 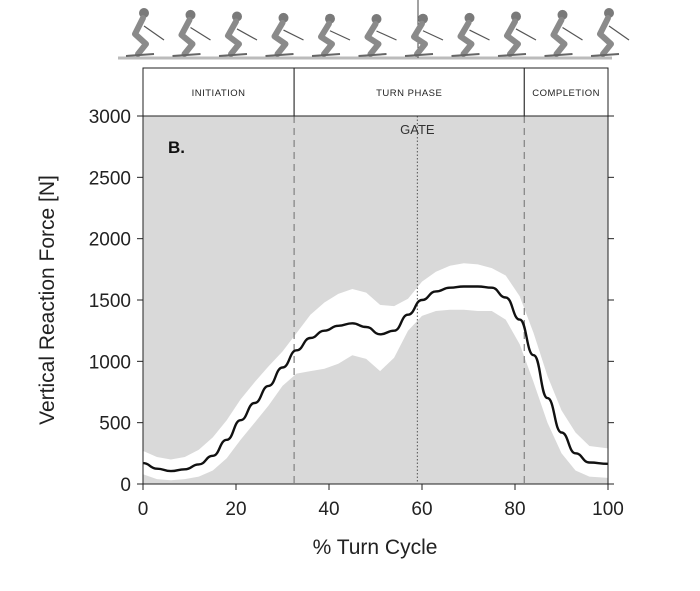 I want to click on y-tick-label: 1000, so click(x=110, y=362).